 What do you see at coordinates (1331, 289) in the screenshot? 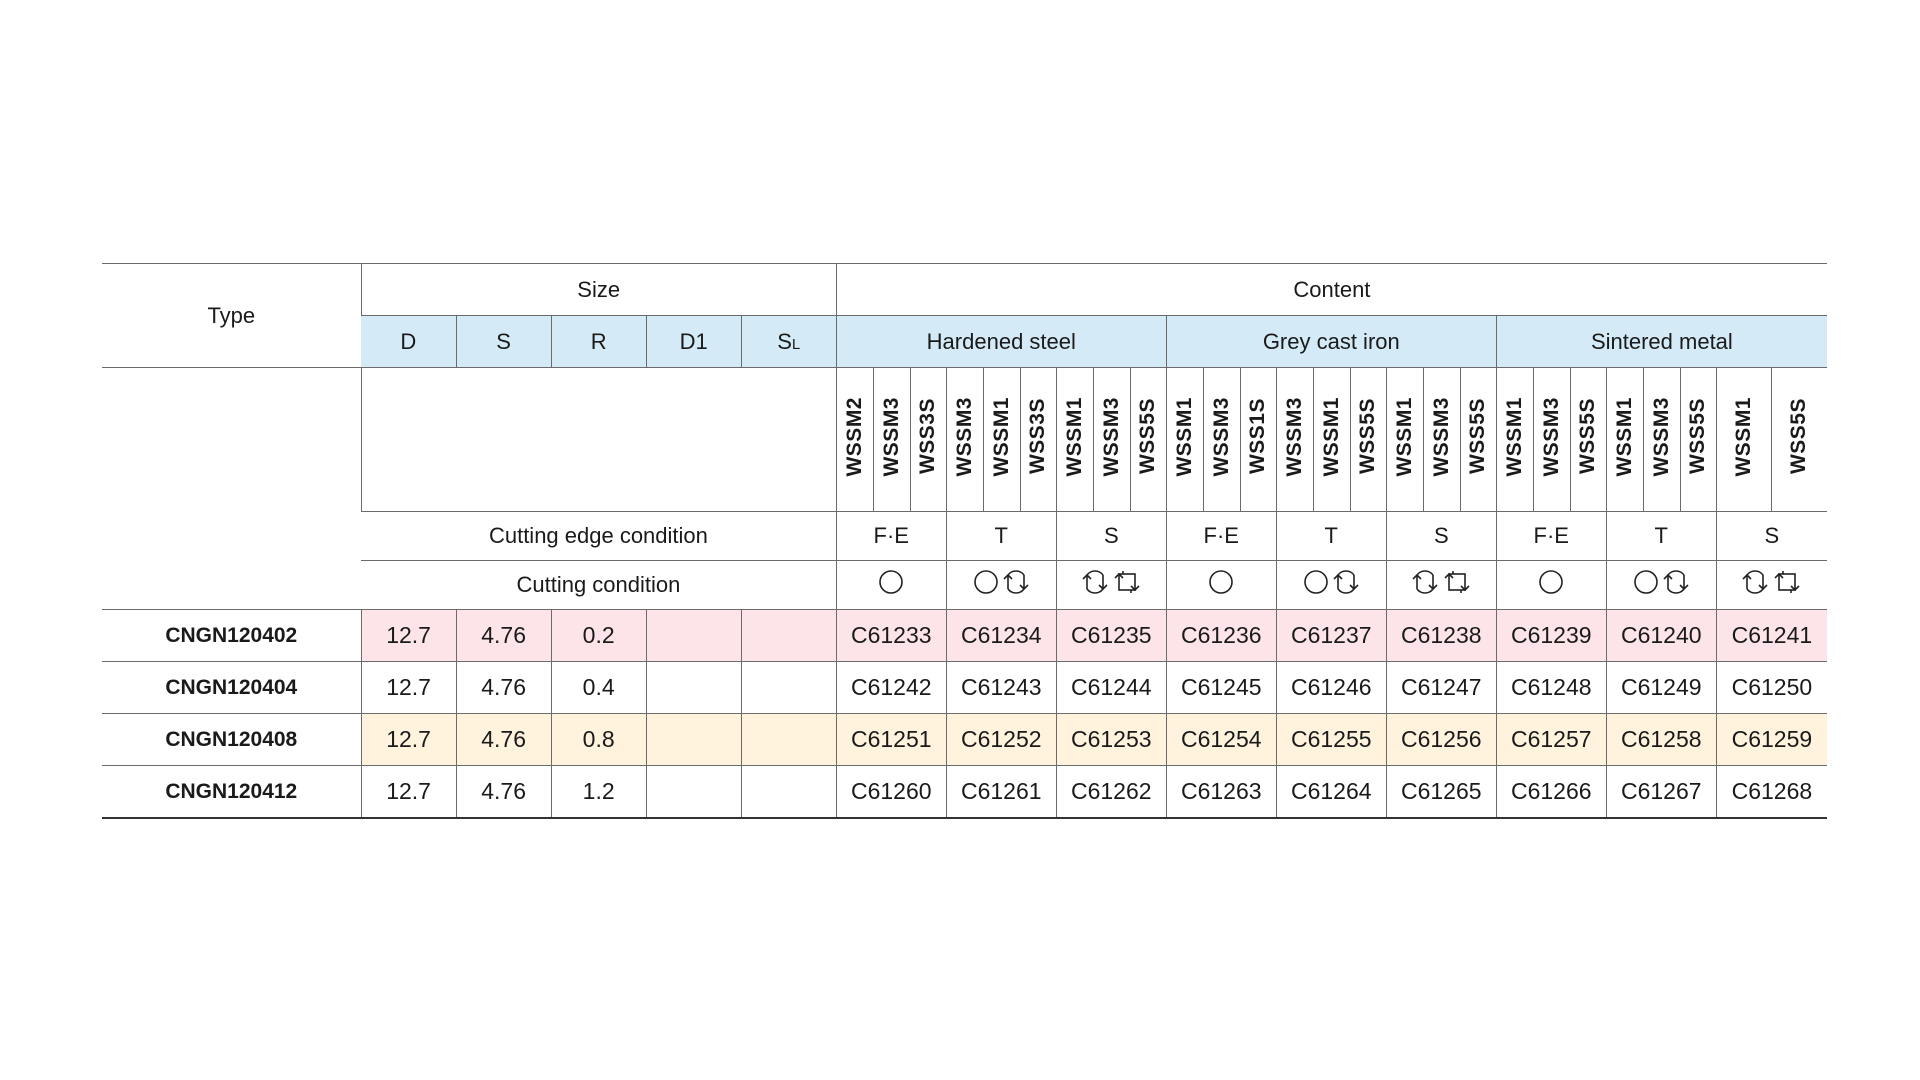
I see `content-header: Content` at bounding box center [1331, 289].